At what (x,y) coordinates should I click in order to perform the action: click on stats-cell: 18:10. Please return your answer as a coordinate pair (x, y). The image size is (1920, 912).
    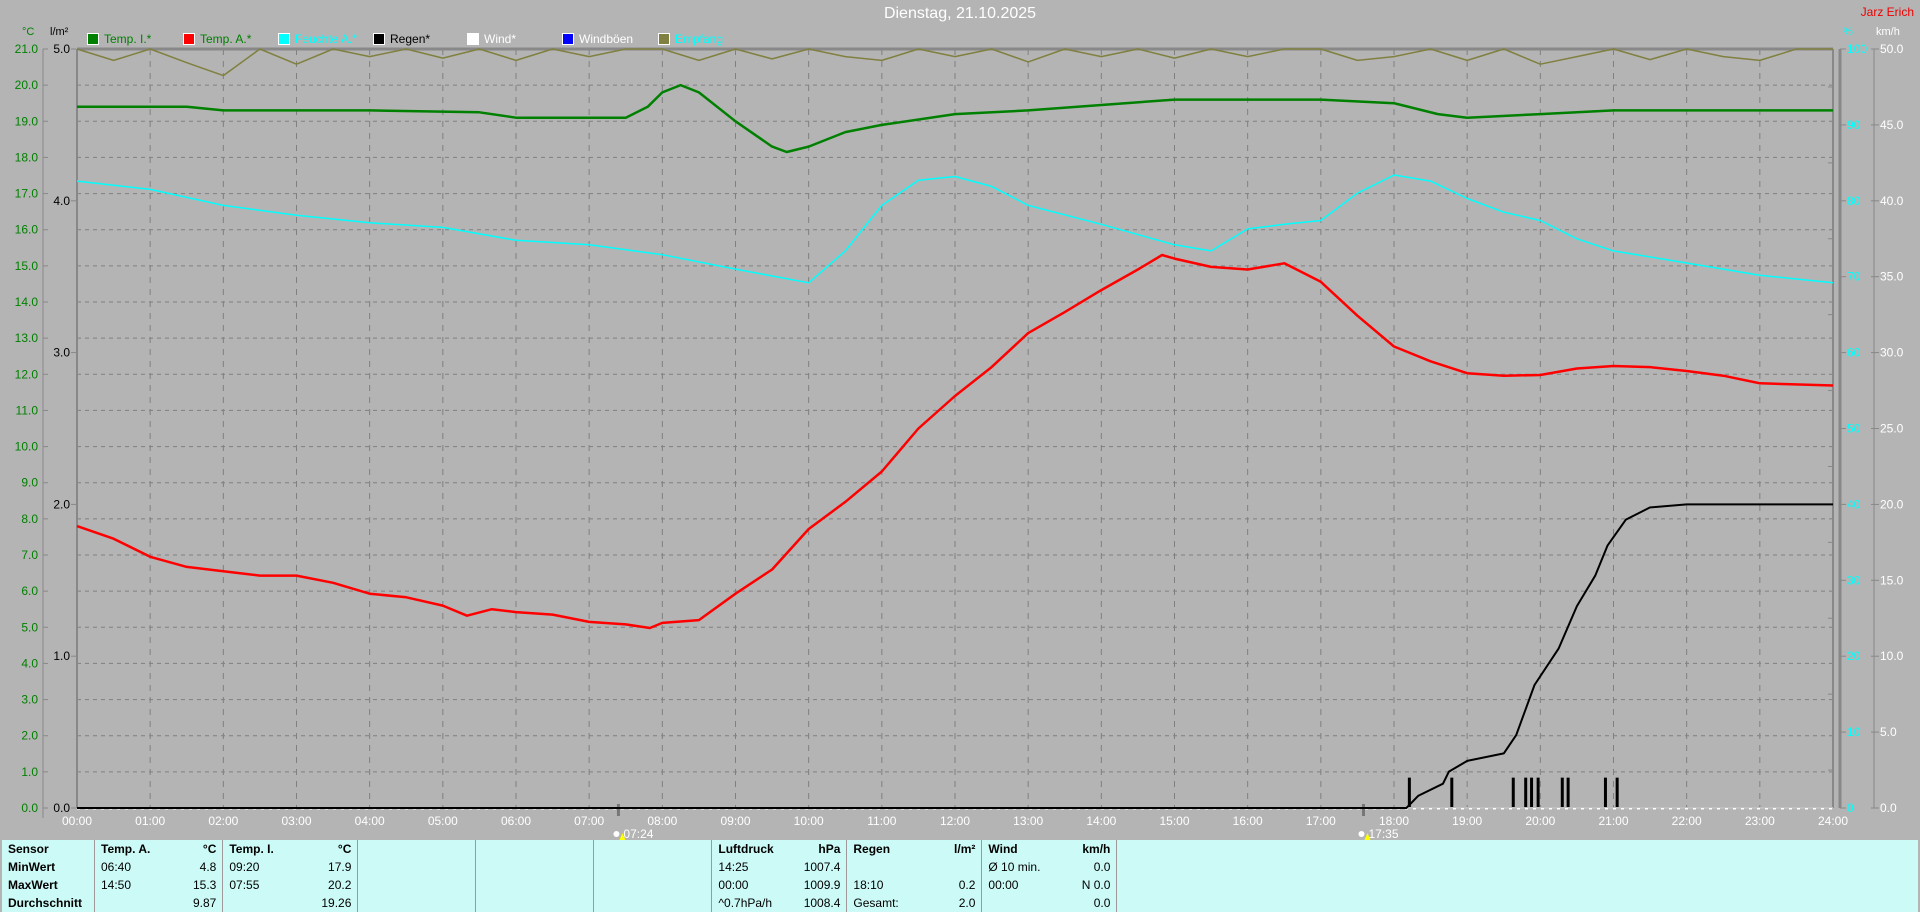
    Looking at the image, I should click on (868, 885).